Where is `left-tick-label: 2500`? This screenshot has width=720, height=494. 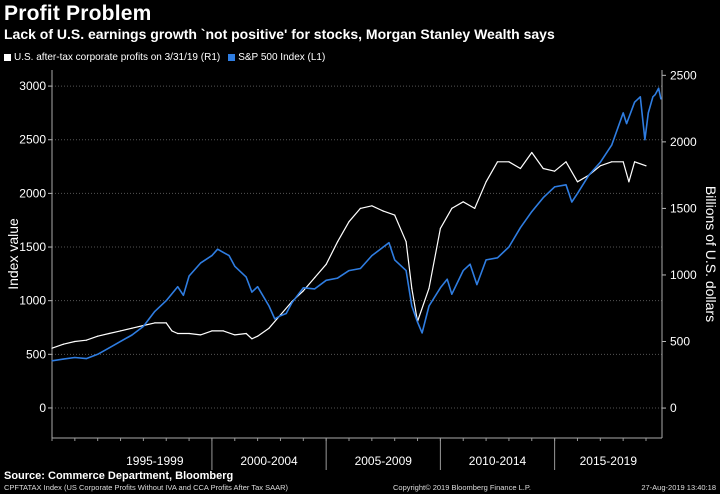
left-tick-label: 2500 is located at coordinates (32, 140).